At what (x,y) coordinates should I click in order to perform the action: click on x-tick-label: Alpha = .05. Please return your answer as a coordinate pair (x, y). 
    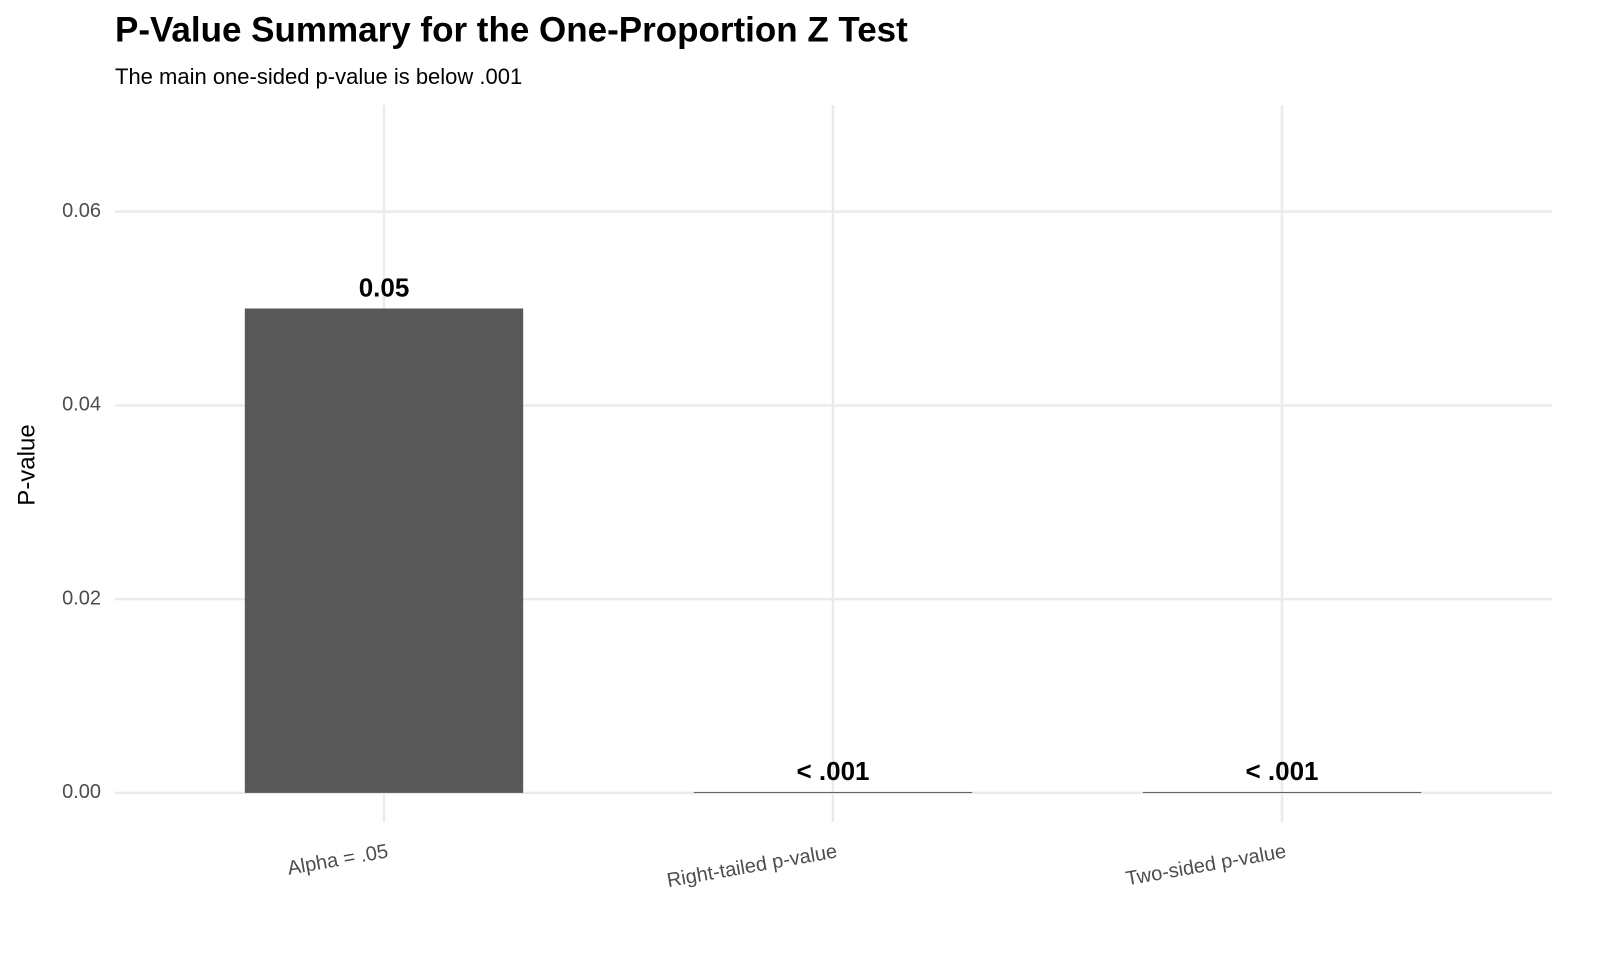
    Looking at the image, I should click on (338, 859).